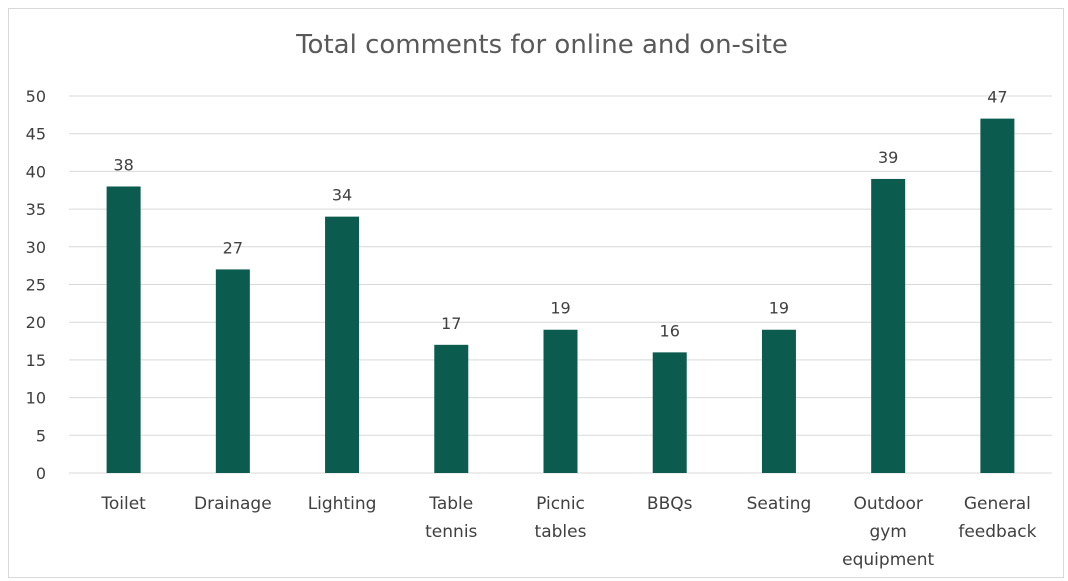  Describe the element at coordinates (670, 504) in the screenshot. I see `x-category-label: BBQs` at that location.